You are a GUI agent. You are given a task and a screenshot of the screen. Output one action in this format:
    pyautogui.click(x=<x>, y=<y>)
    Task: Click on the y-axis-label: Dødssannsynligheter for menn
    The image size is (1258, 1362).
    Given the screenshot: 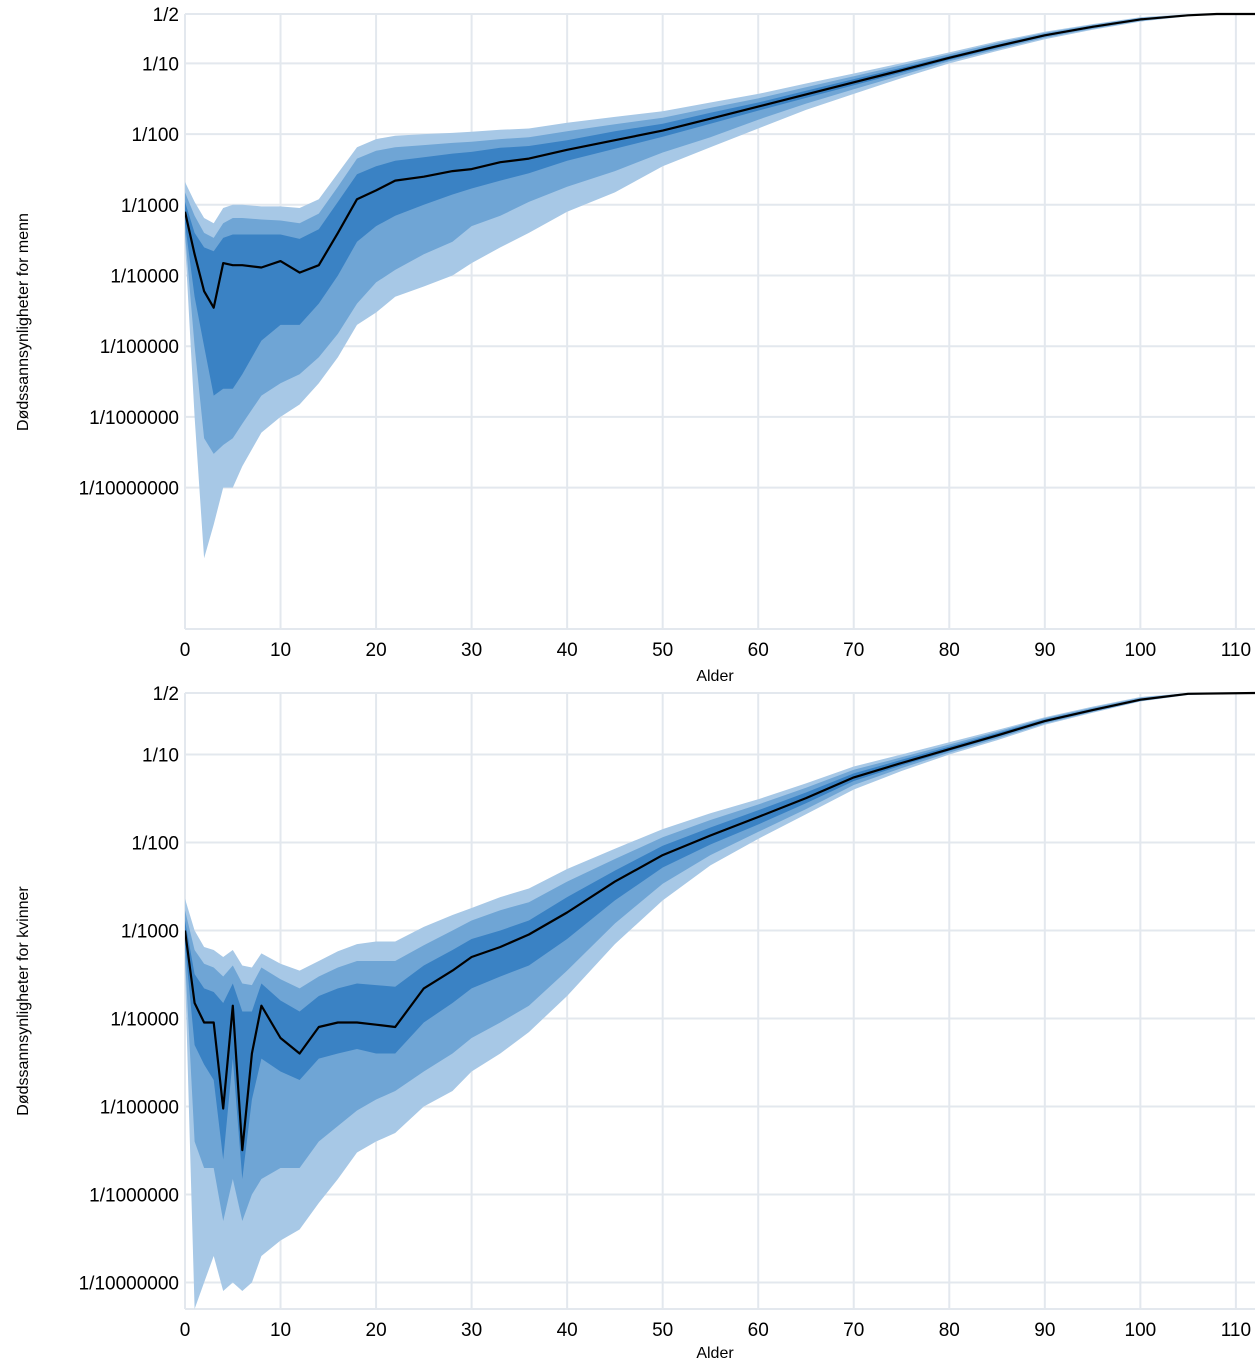 What is the action you would take?
    pyautogui.click(x=23, y=322)
    